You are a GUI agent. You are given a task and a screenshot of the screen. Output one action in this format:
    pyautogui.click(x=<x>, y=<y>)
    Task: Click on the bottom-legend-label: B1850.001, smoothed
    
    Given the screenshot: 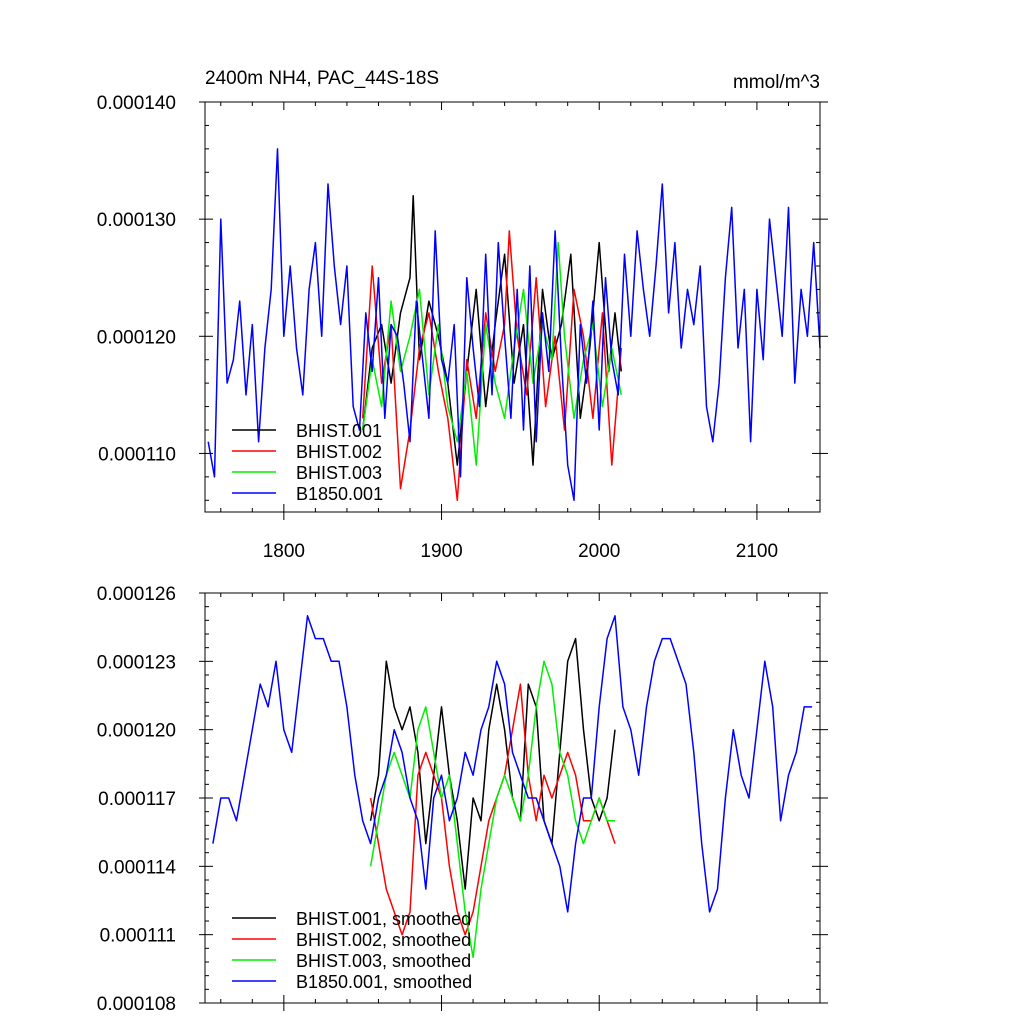 What is the action you would take?
    pyautogui.click(x=384, y=982)
    